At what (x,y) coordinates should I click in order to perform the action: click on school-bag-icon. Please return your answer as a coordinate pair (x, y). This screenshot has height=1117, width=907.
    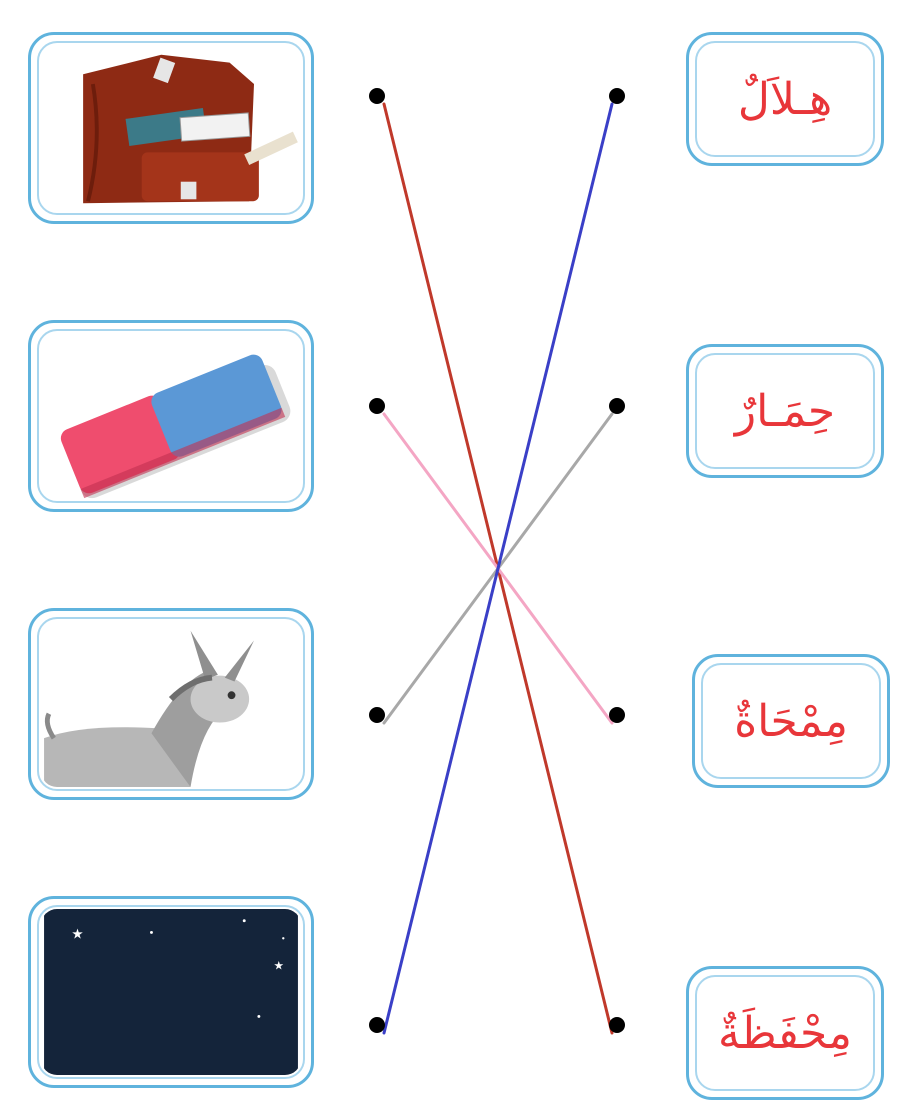
    Looking at the image, I should click on (171, 128).